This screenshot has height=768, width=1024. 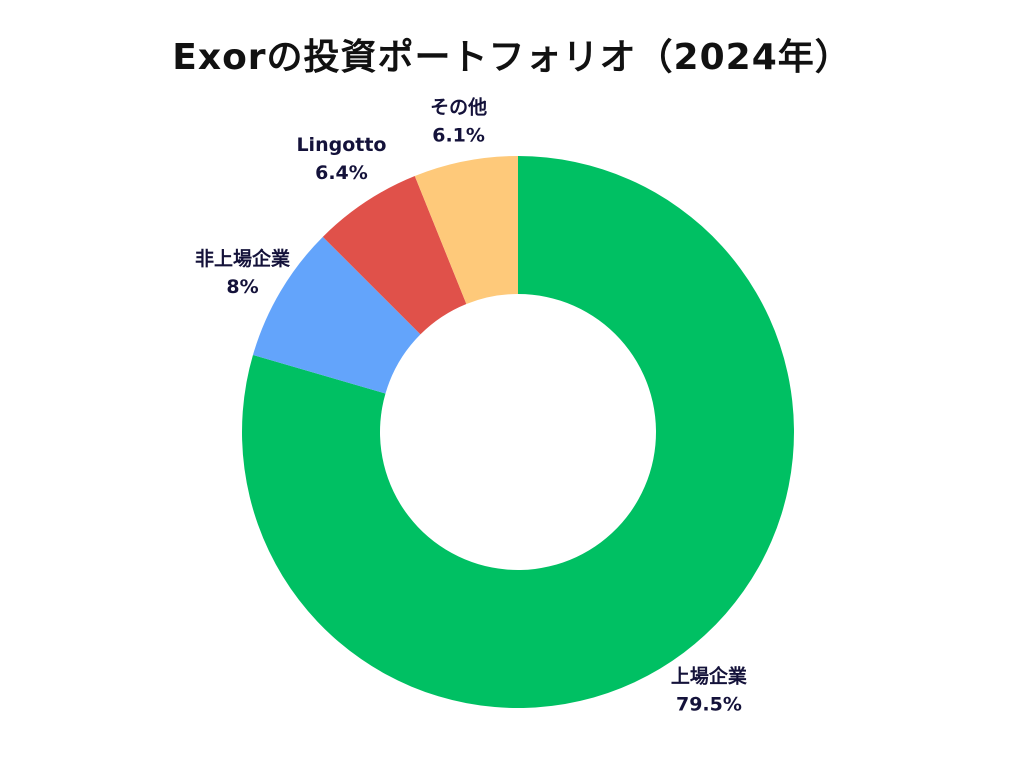 I want to click on slice-label-4: その他, so click(x=458, y=107).